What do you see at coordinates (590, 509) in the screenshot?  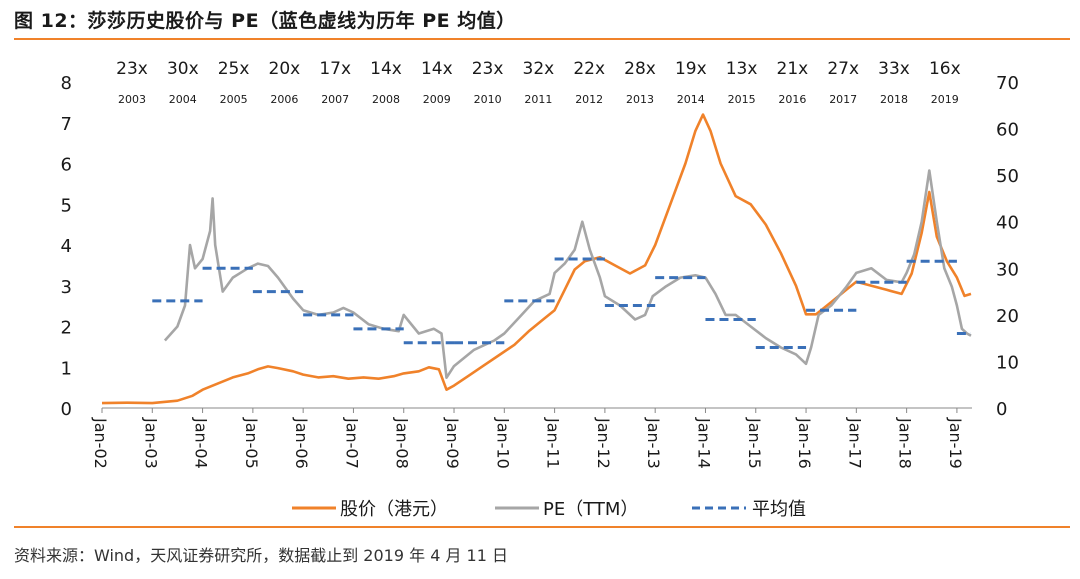 I see `legend-pe-label: PE（TTM）` at bounding box center [590, 509].